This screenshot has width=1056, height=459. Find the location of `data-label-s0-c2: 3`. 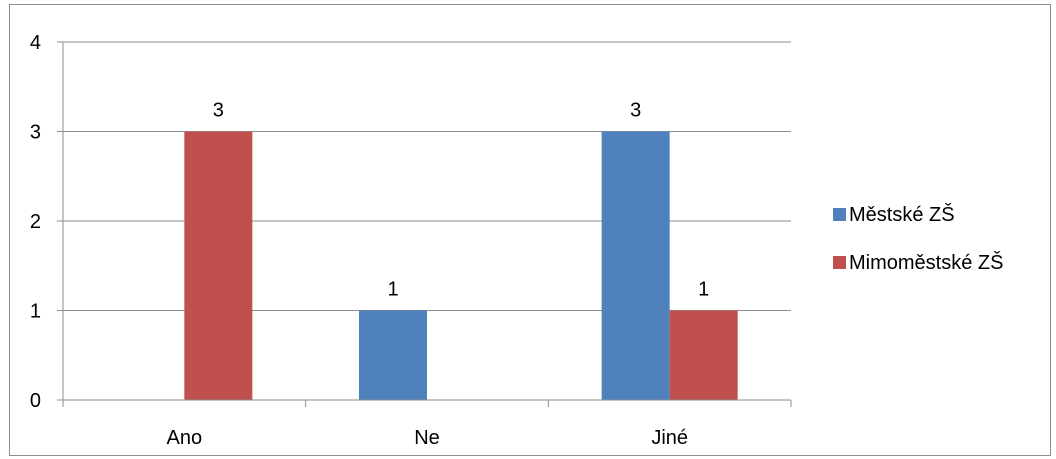

data-label-s0-c2: 3 is located at coordinates (635, 111).